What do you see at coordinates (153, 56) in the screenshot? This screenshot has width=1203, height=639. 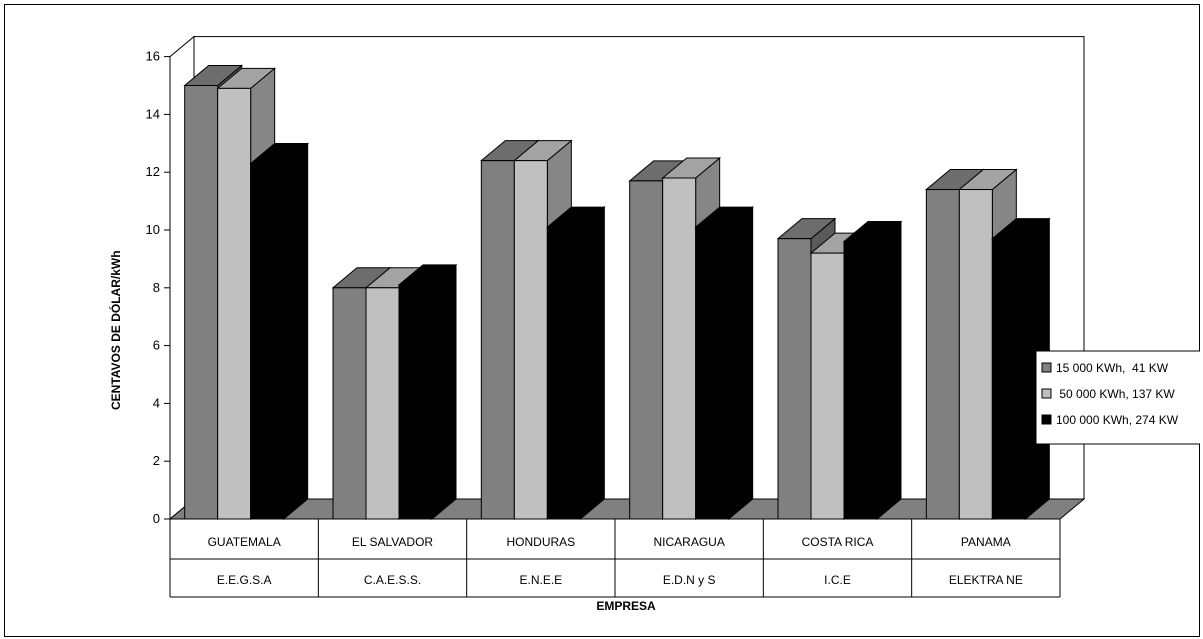 I see `y-tick-label: 16` at bounding box center [153, 56].